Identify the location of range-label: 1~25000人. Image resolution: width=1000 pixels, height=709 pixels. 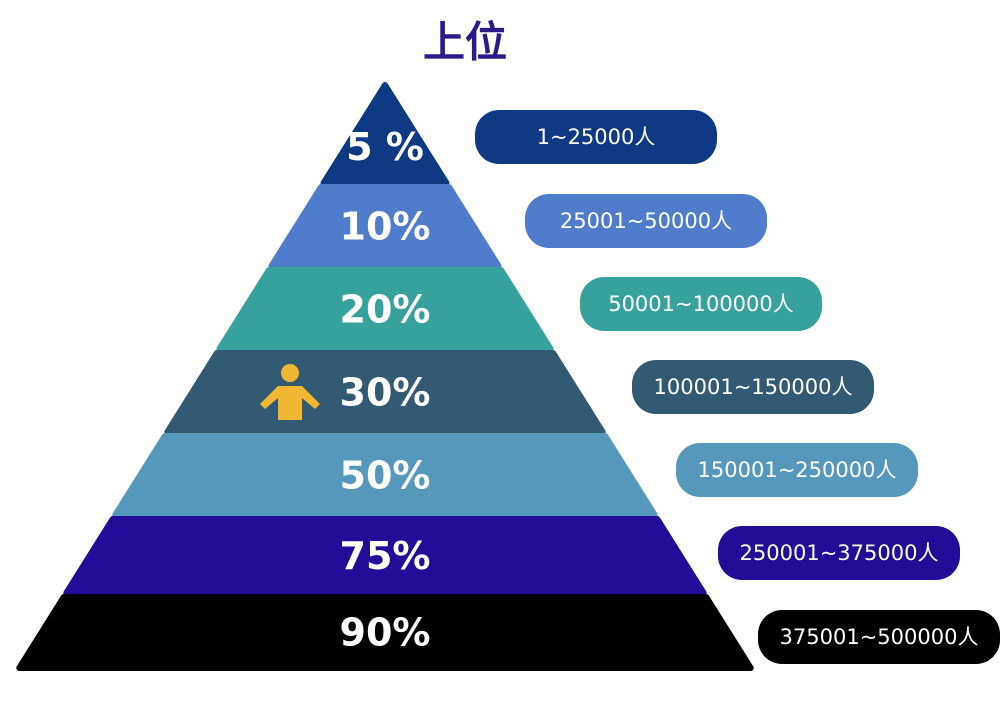
(596, 137).